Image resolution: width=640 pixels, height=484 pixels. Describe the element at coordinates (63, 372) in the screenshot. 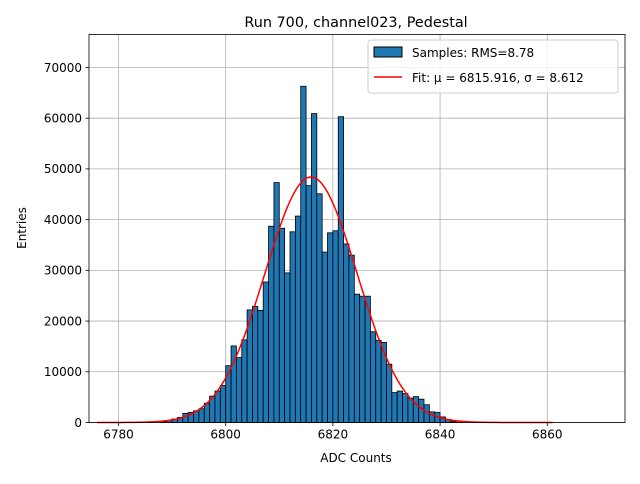

I see `y-tick-label: 10000` at that location.